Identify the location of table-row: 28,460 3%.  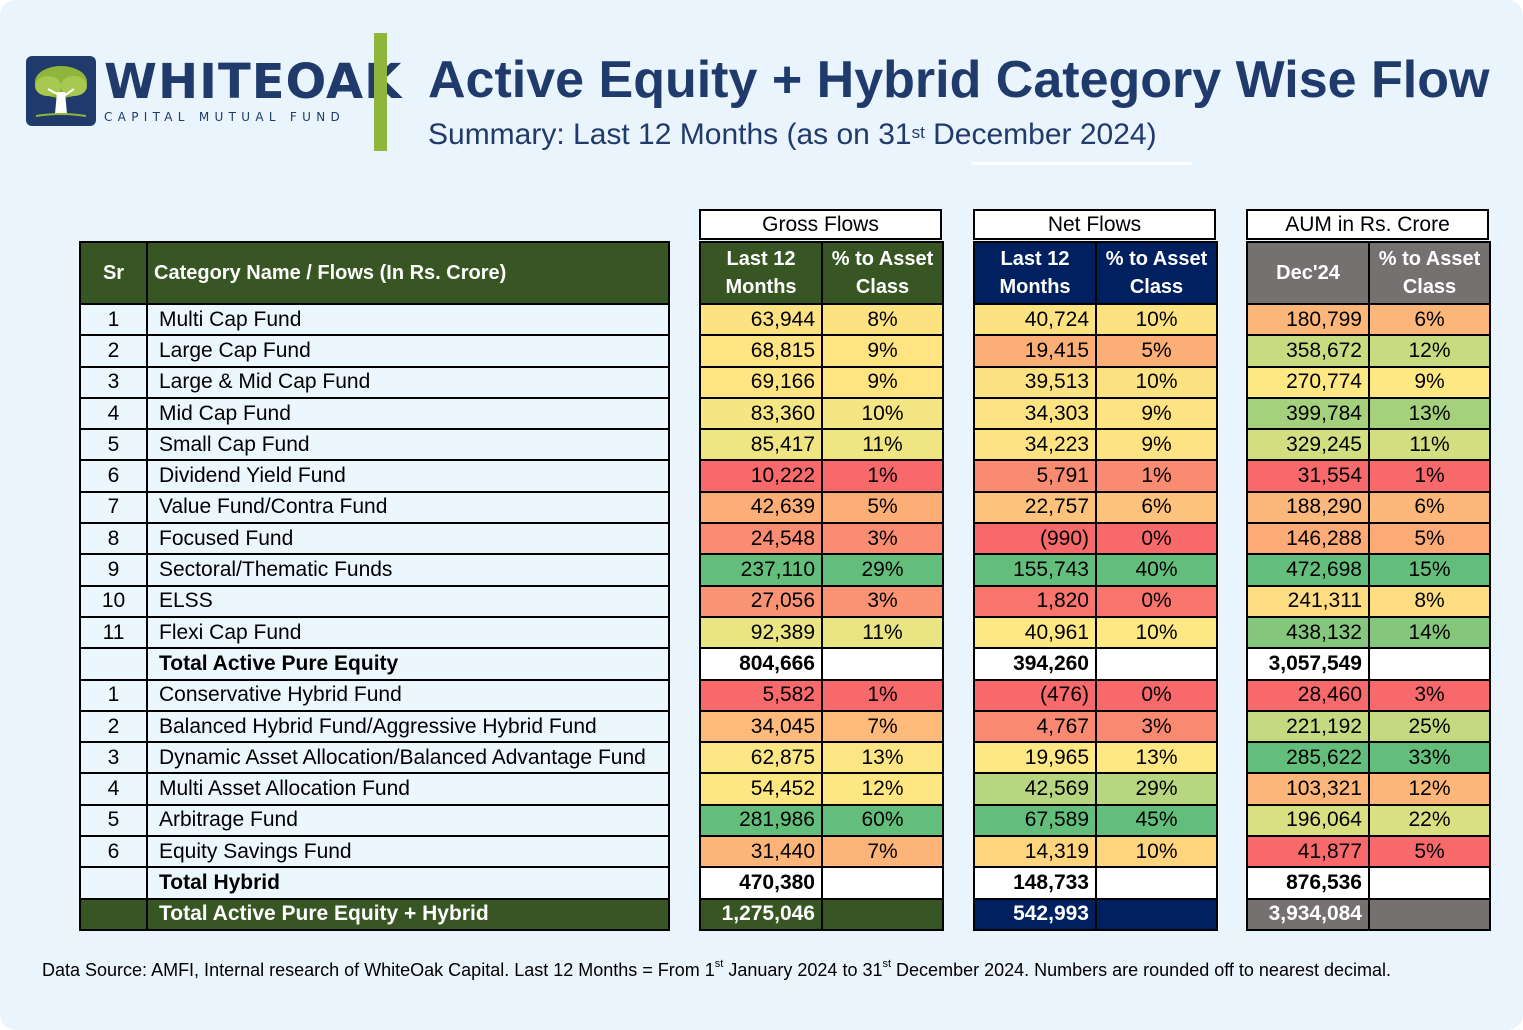
(1368, 695).